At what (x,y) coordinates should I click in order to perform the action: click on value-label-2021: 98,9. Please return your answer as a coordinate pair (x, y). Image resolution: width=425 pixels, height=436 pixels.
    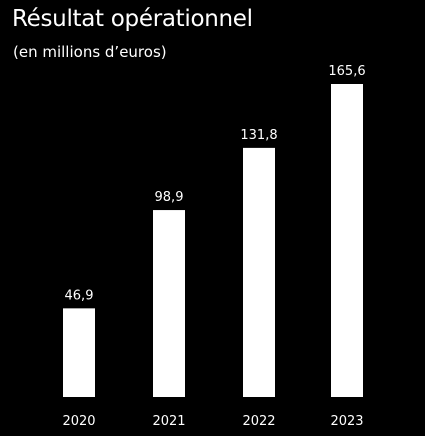
    Looking at the image, I should click on (169, 197).